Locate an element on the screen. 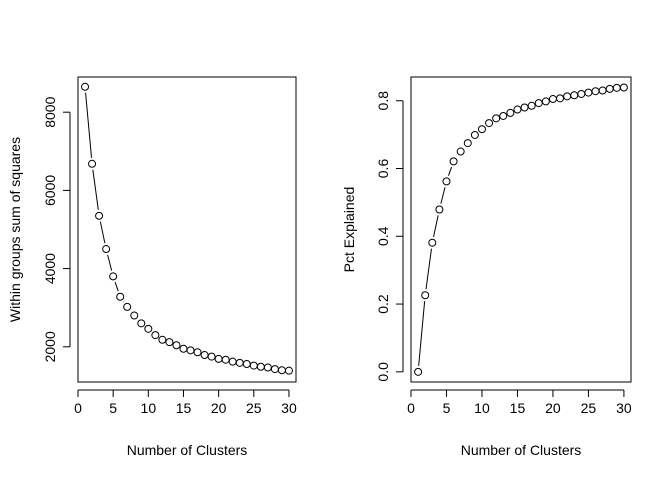 This screenshot has height=480, width=672. y-tick-label: 6000 is located at coordinates (50, 190).